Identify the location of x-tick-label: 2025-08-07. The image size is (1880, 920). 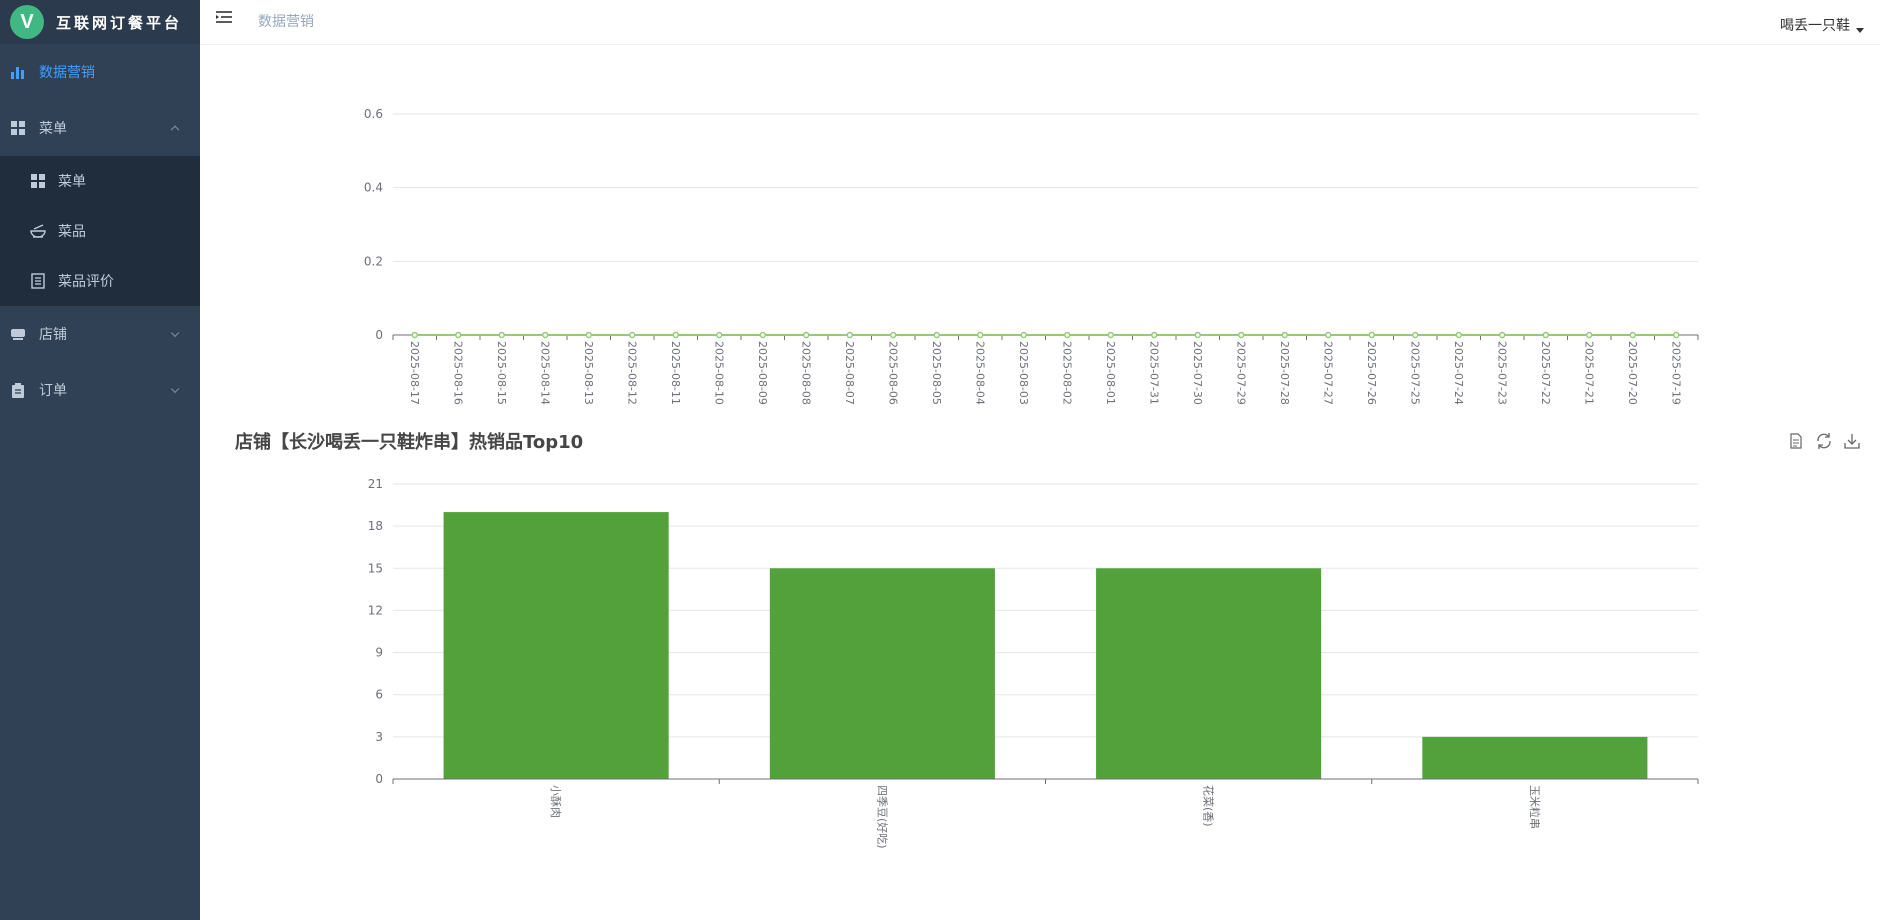
(849, 373).